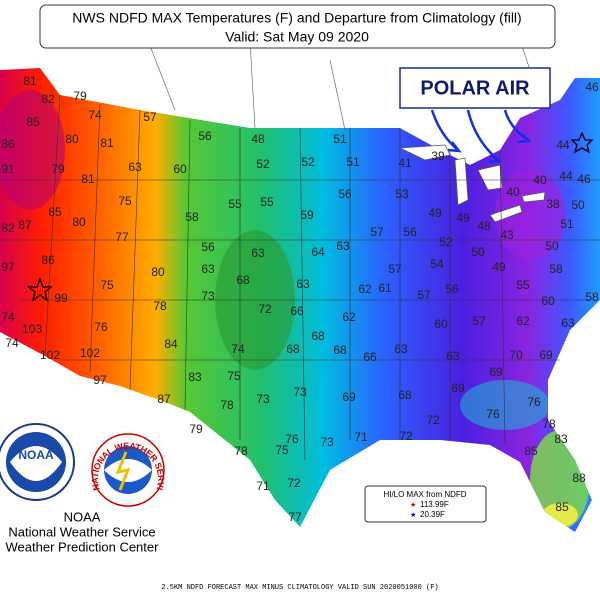 Image resolution: width=600 pixels, height=600 pixels. What do you see at coordinates (385, 288) in the screenshot?
I see `temperature-label: 61` at bounding box center [385, 288].